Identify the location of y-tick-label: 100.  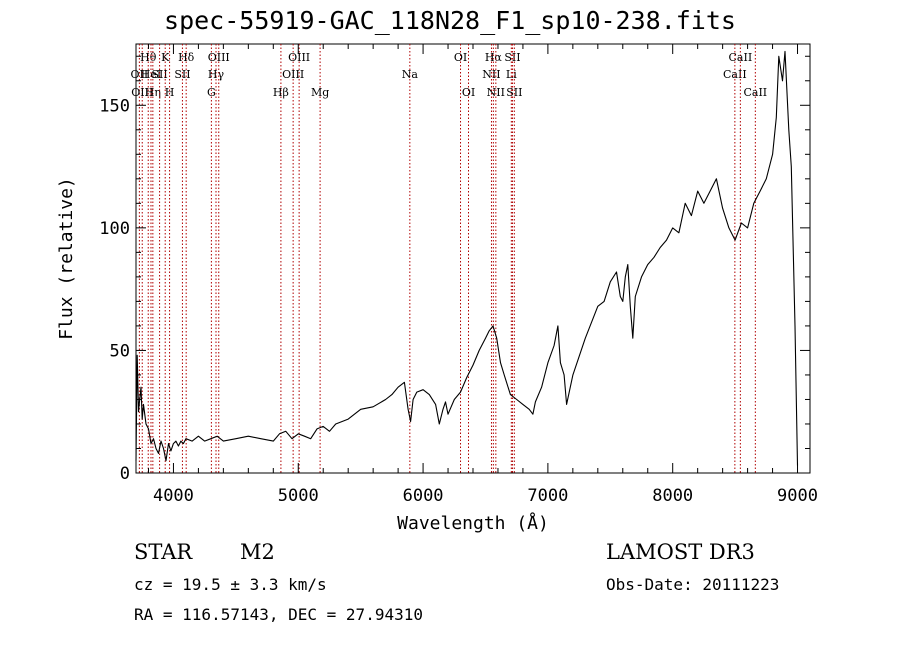
(114, 229).